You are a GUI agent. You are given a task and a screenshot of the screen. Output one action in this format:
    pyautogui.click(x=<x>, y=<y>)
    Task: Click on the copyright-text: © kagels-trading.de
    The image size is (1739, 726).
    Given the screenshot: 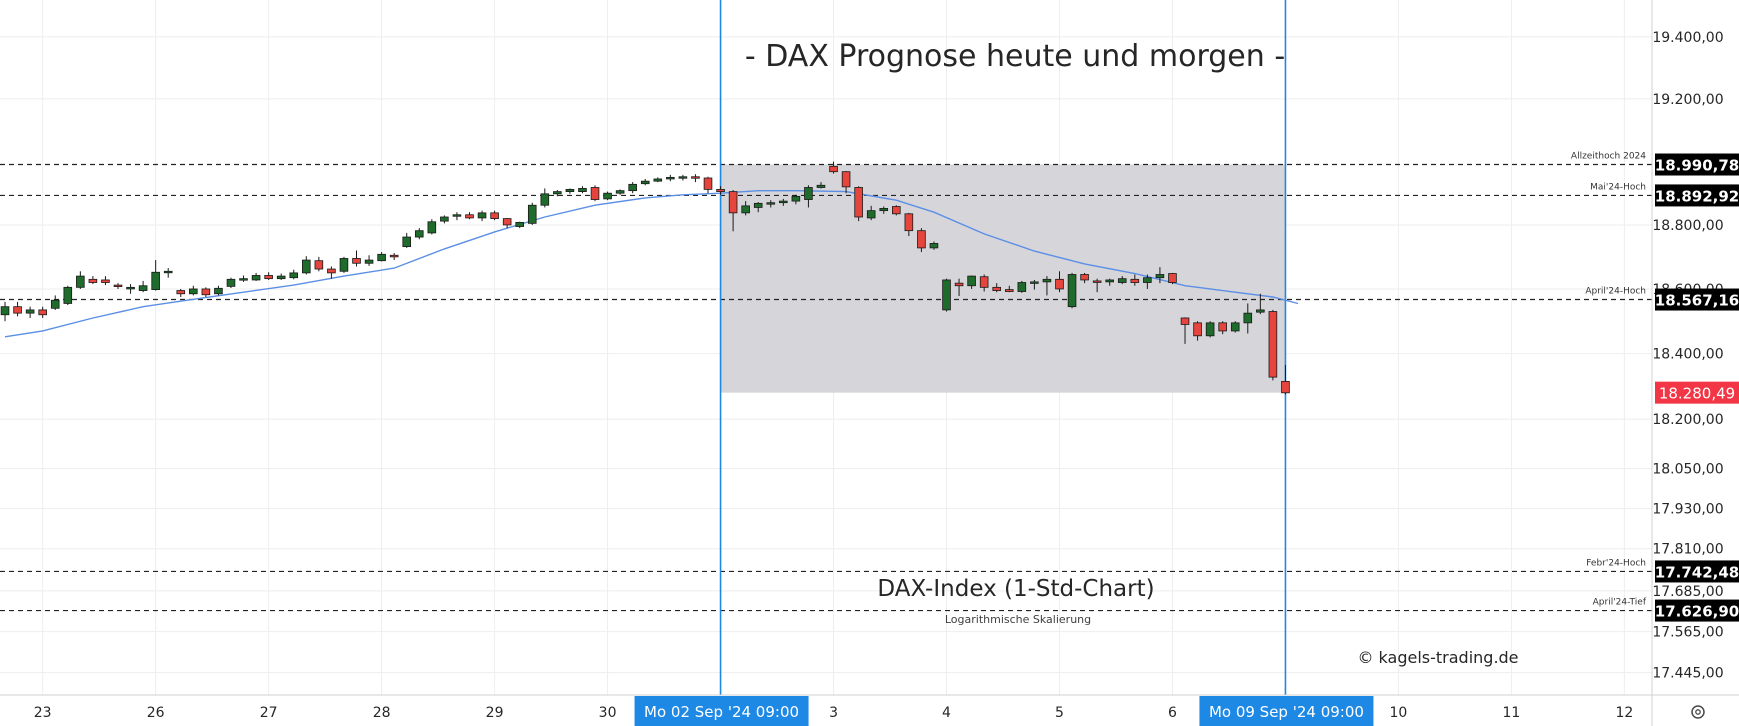 What is the action you would take?
    pyautogui.click(x=1437, y=657)
    